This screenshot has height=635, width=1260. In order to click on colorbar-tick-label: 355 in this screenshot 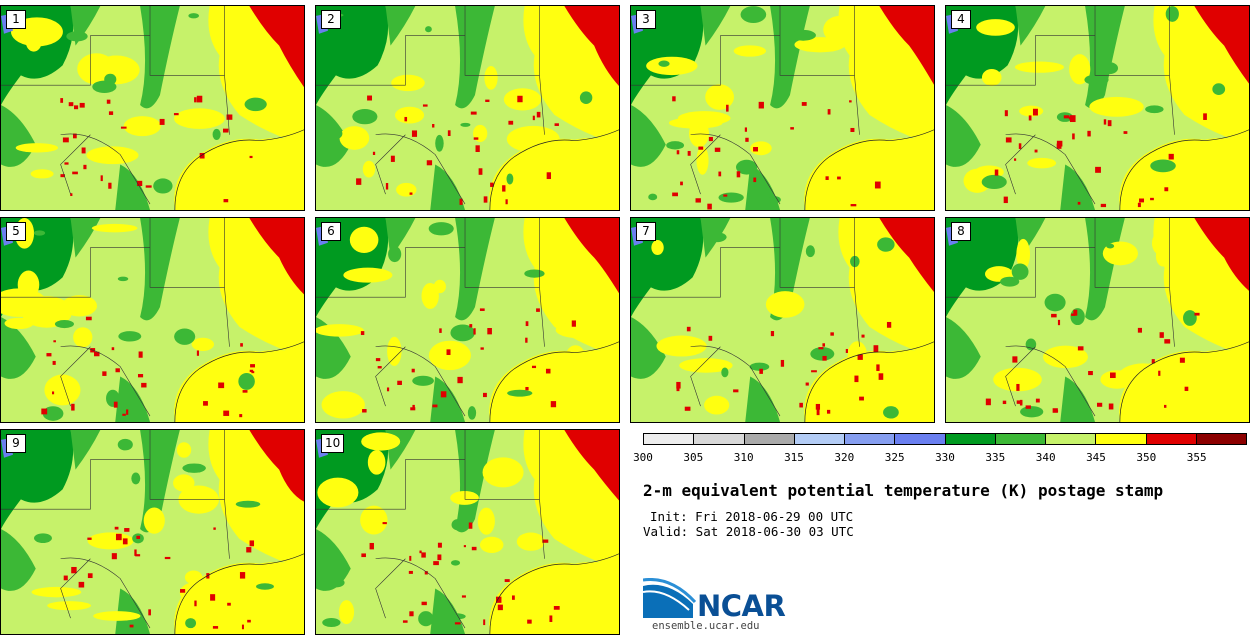, I will do `click(1196, 457)`.